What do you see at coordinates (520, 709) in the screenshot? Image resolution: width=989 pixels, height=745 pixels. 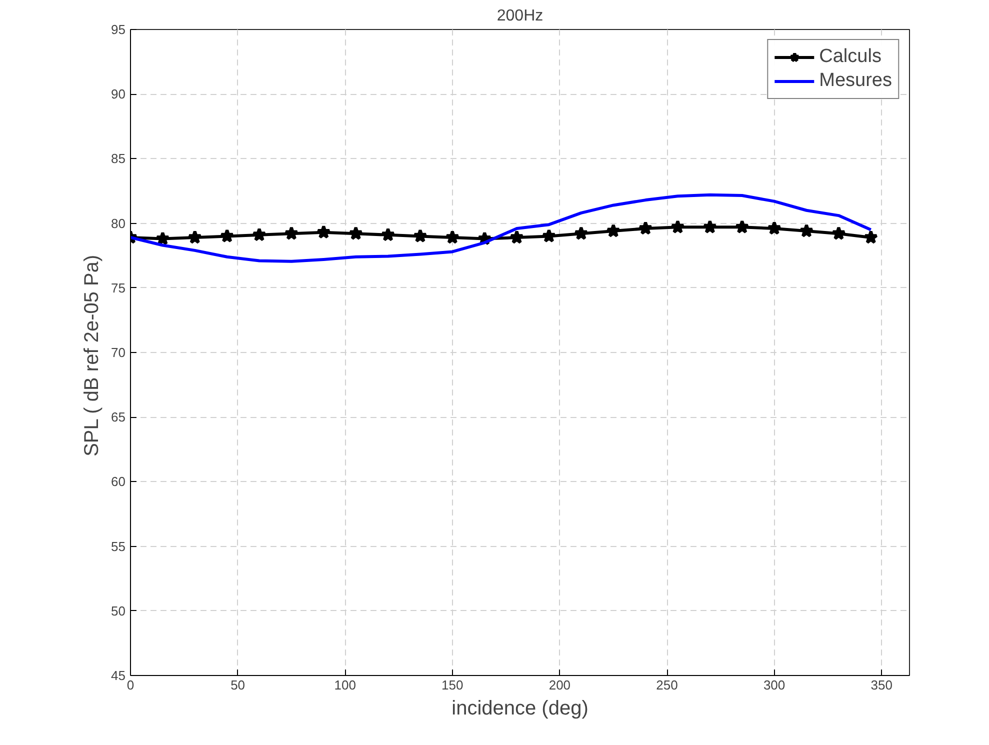 I see `x-axis-title: incidence (deg)` at bounding box center [520, 709].